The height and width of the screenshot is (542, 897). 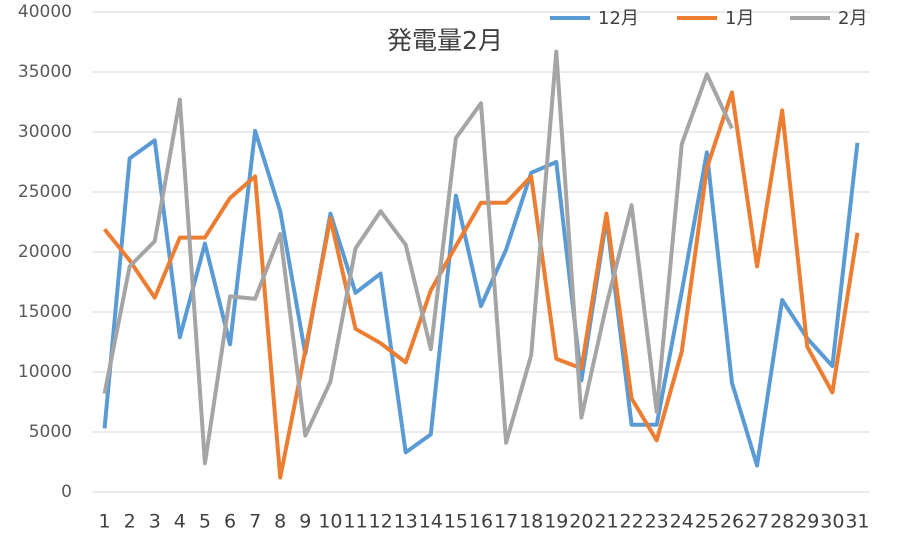 What do you see at coordinates (581, 522) in the screenshot?
I see `x-tick-label: 20` at bounding box center [581, 522].